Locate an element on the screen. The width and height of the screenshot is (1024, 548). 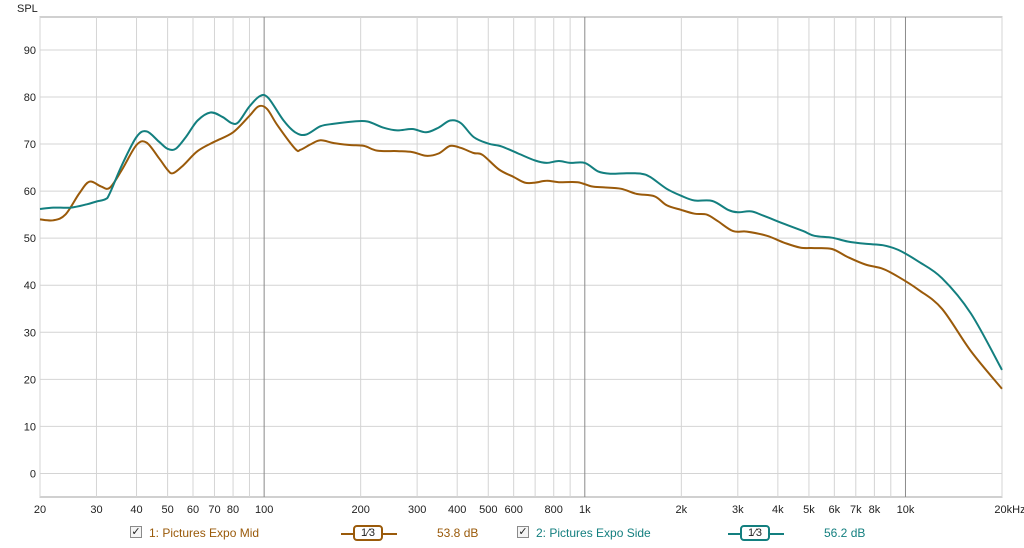
y-tick-label: 0 is located at coordinates (33, 474).